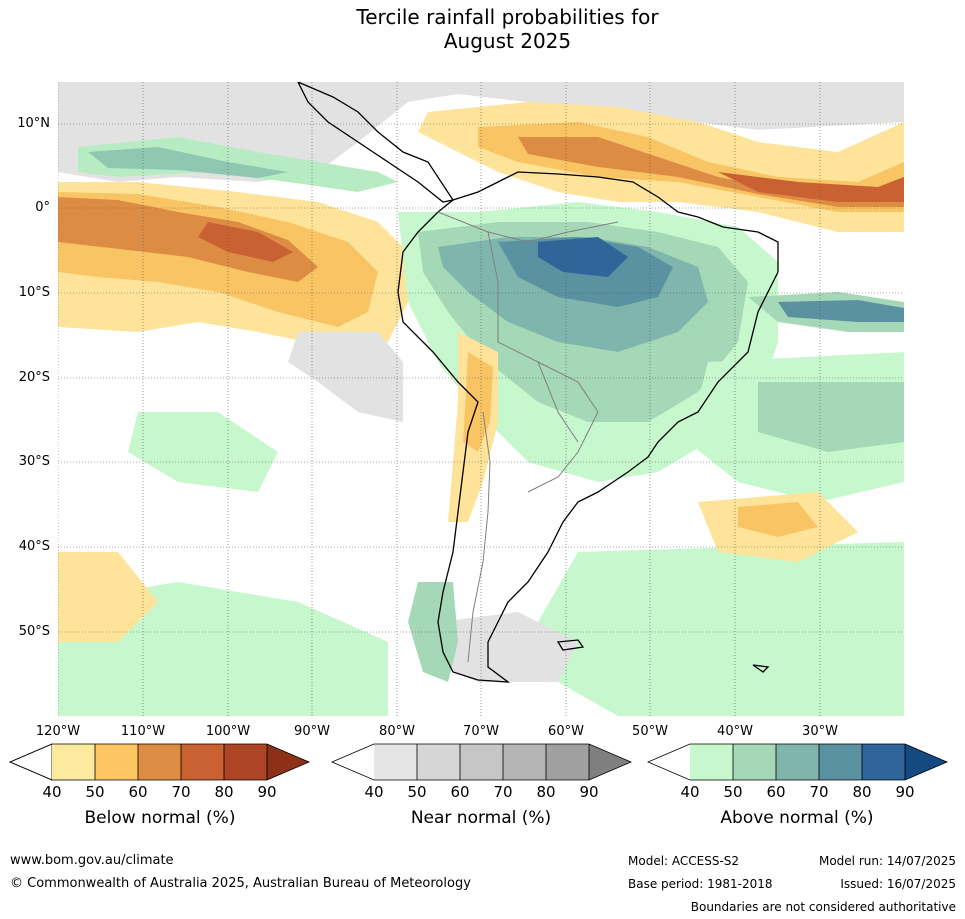 Image resolution: width=965 pixels, height=919 pixels. I want to click on colorbar-below-normal, so click(159, 762).